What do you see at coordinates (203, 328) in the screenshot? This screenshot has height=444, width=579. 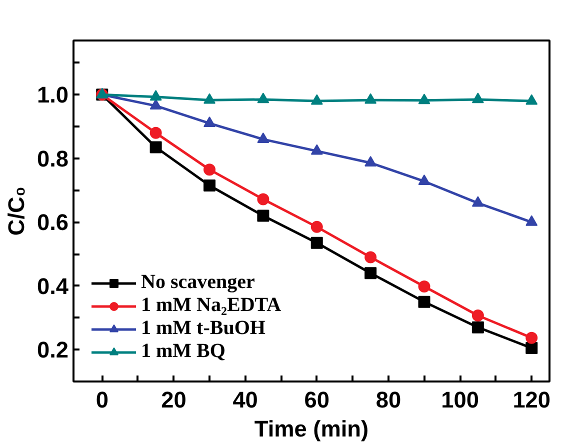 I see `legend-label: 1 mM t-BuOH` at bounding box center [203, 328].